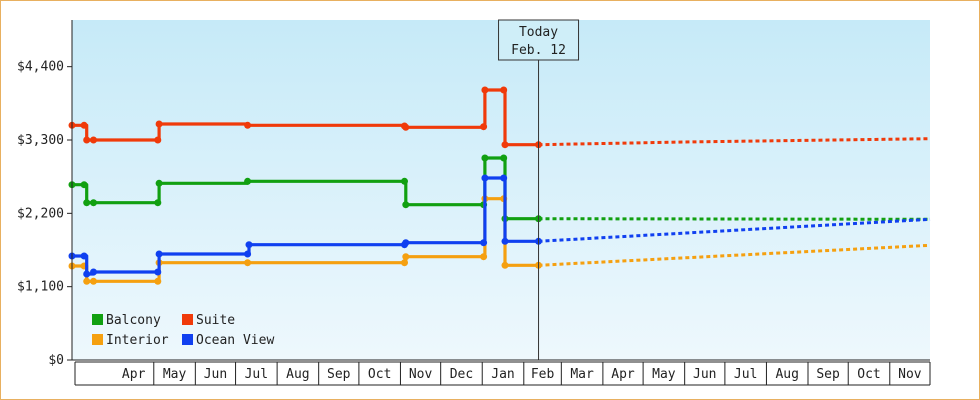 This screenshot has width=980, height=400. What do you see at coordinates (461, 374) in the screenshot?
I see `x-tick-label: Dec` at bounding box center [461, 374].